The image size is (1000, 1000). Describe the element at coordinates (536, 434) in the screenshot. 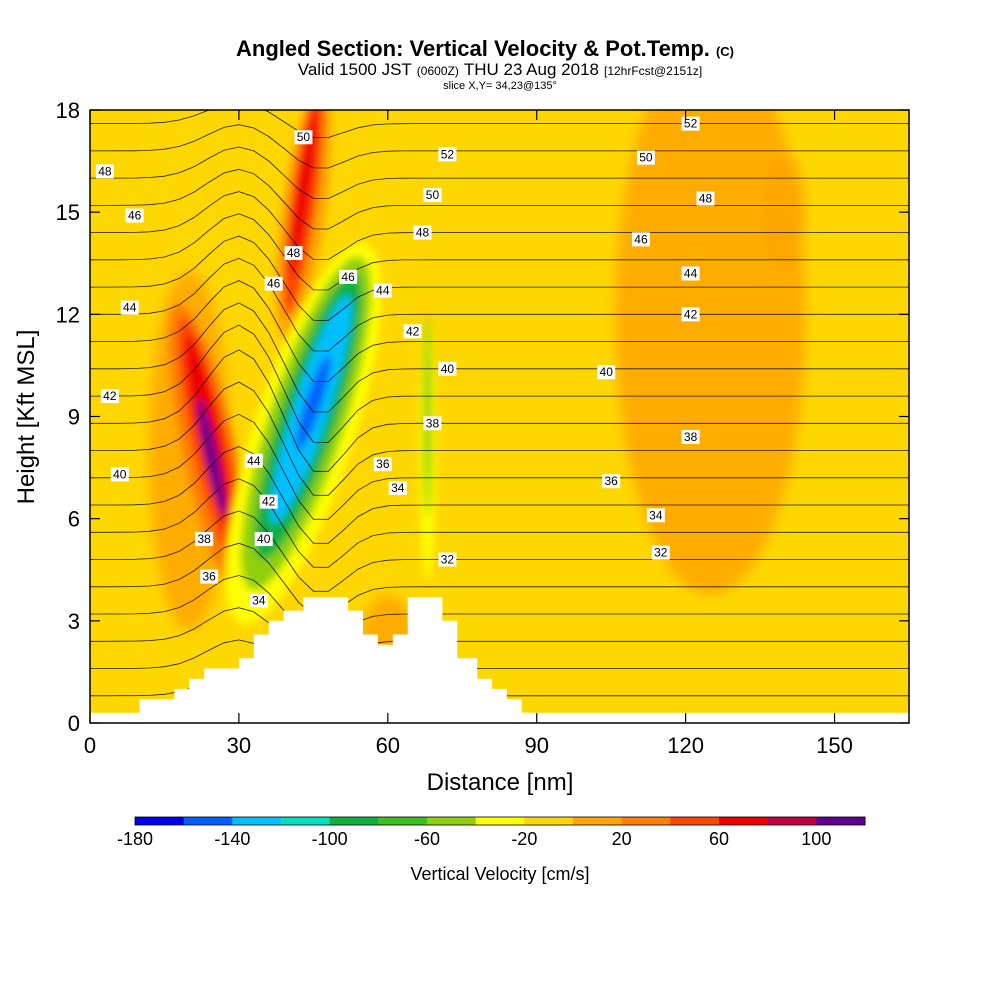

I see `x-tick: 90` at that location.